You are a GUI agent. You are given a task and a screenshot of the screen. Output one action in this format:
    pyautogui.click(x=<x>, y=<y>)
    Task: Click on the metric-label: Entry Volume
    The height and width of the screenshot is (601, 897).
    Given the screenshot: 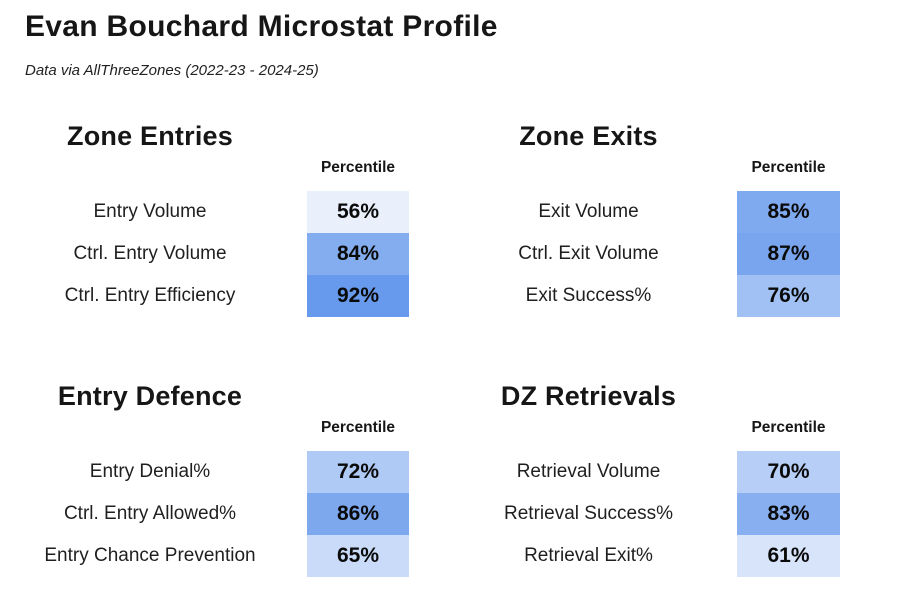 What is the action you would take?
    pyautogui.click(x=150, y=211)
    